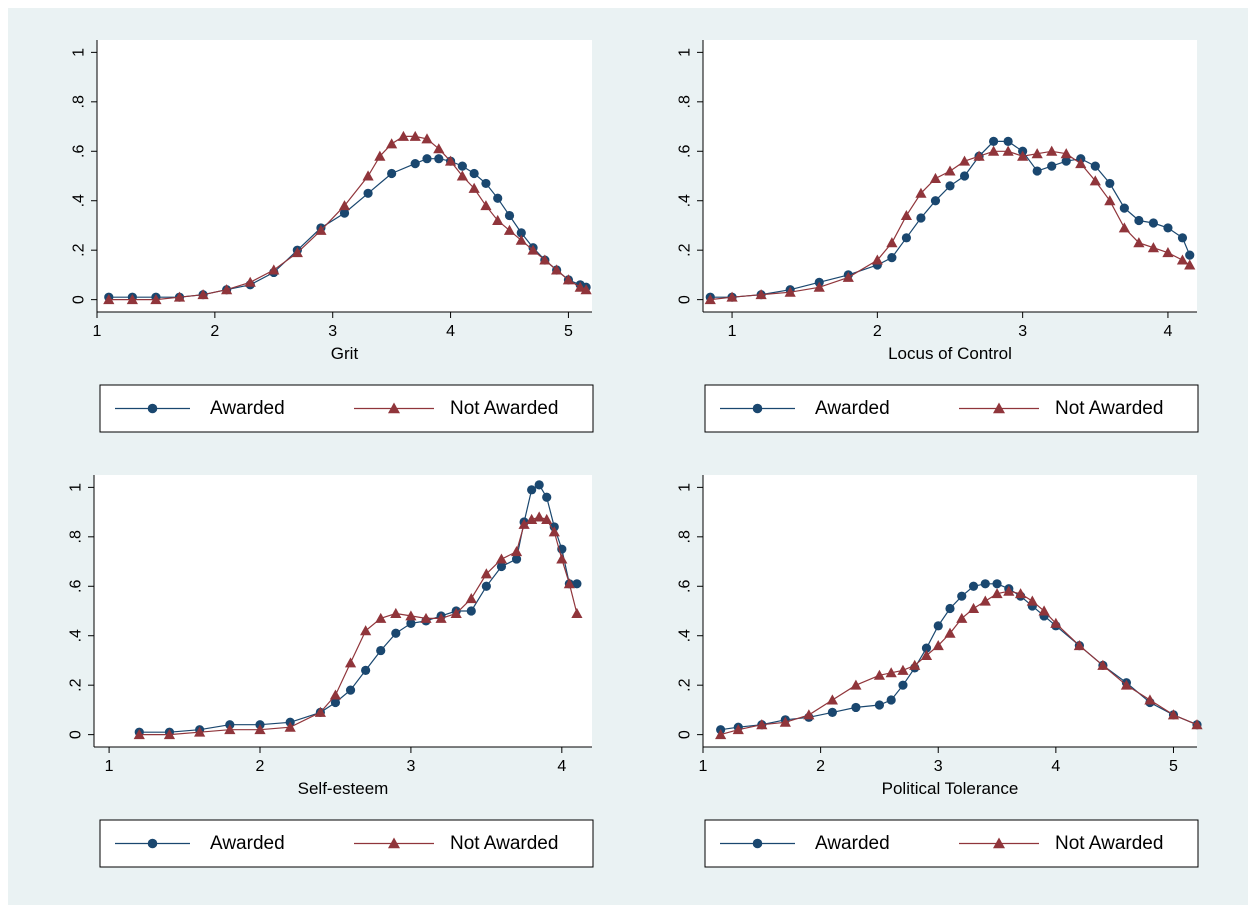 The width and height of the screenshot is (1253, 911). I want to click on x-axis-title: Grit, so click(345, 353).